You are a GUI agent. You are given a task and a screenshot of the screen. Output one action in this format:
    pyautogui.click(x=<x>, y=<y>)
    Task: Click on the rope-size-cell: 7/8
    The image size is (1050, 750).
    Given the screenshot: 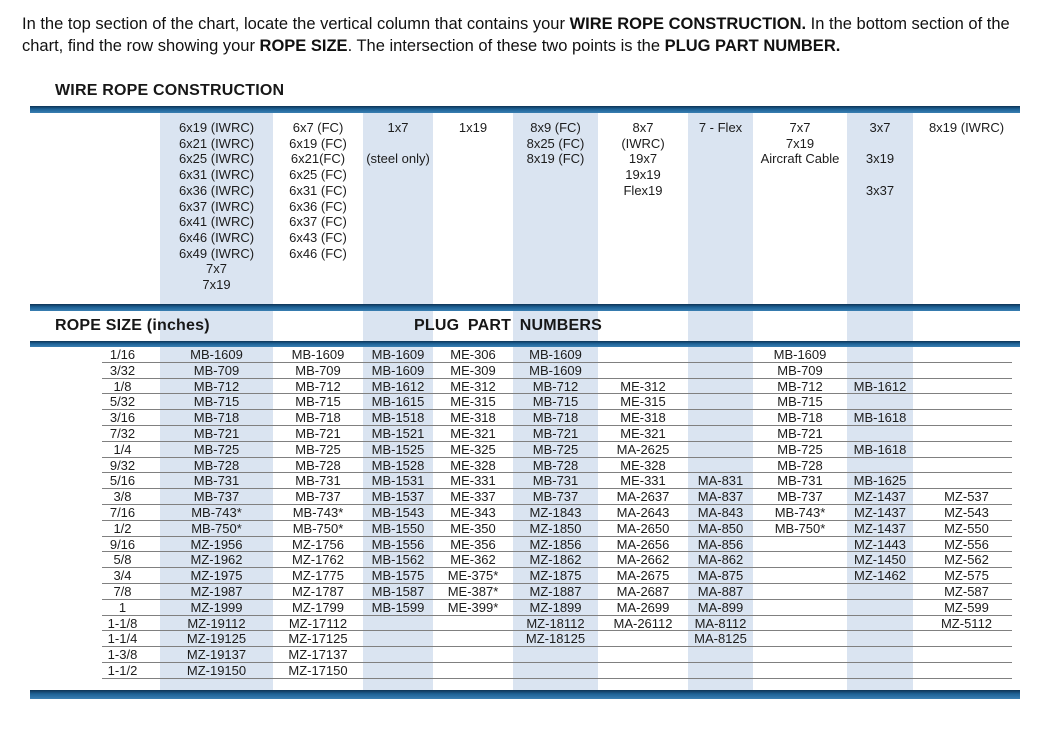 What is the action you would take?
    pyautogui.click(x=122, y=591)
    